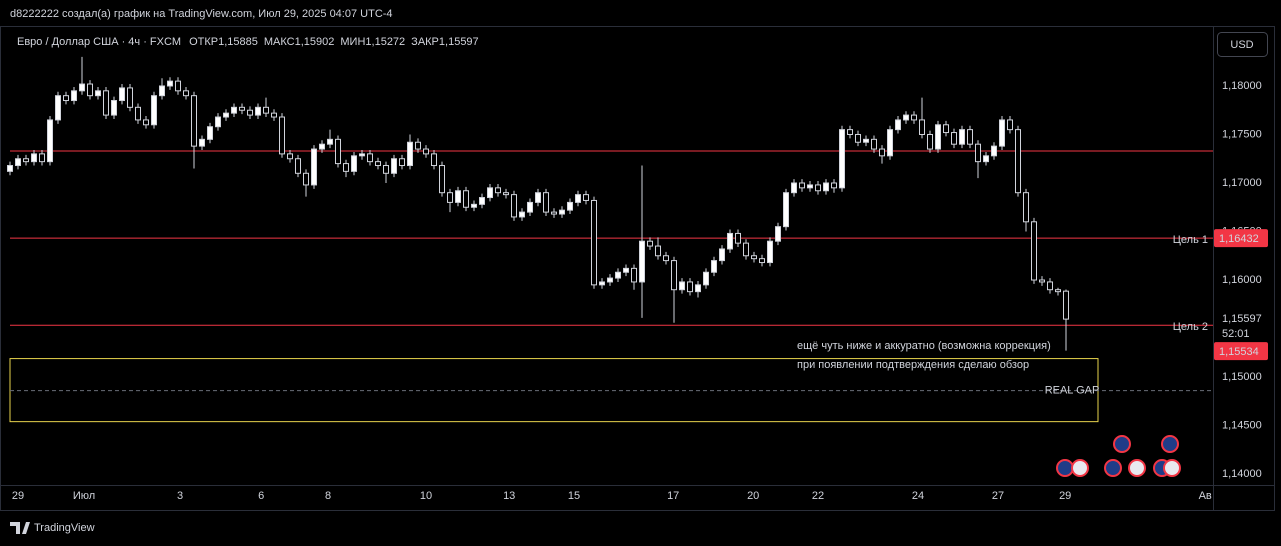 The height and width of the screenshot is (546, 1281). Describe the element at coordinates (425, 42) in the screenshot. I see `legend-field-name: ЗАКР` at that location.